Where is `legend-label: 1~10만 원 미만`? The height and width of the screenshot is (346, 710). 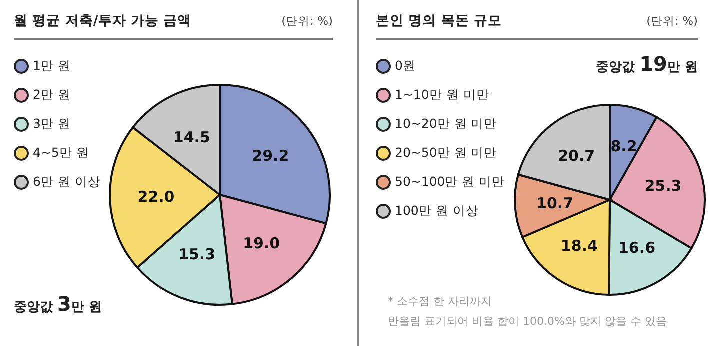
legend-label: 1~10만 원 미만 is located at coordinates (442, 95).